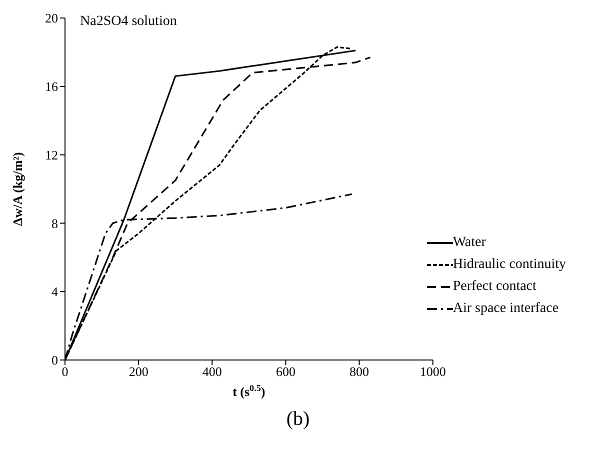 This screenshot has width=596, height=450. I want to click on x-tick-label: 1000, so click(433, 372).